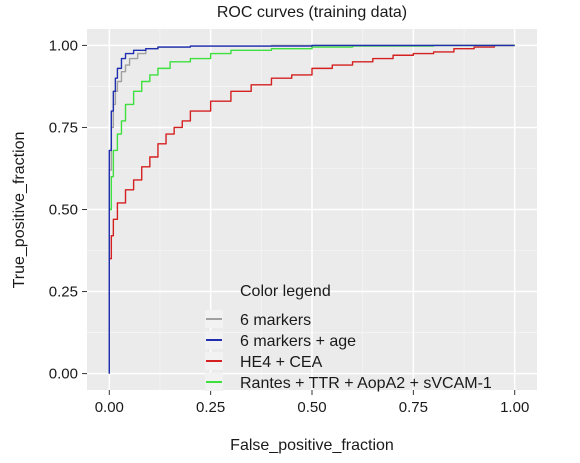 The image size is (580, 463). What do you see at coordinates (366, 383) in the screenshot?
I see `legend-label: Rantes + TTR + AopA2 + sVCAM-1` at bounding box center [366, 383].